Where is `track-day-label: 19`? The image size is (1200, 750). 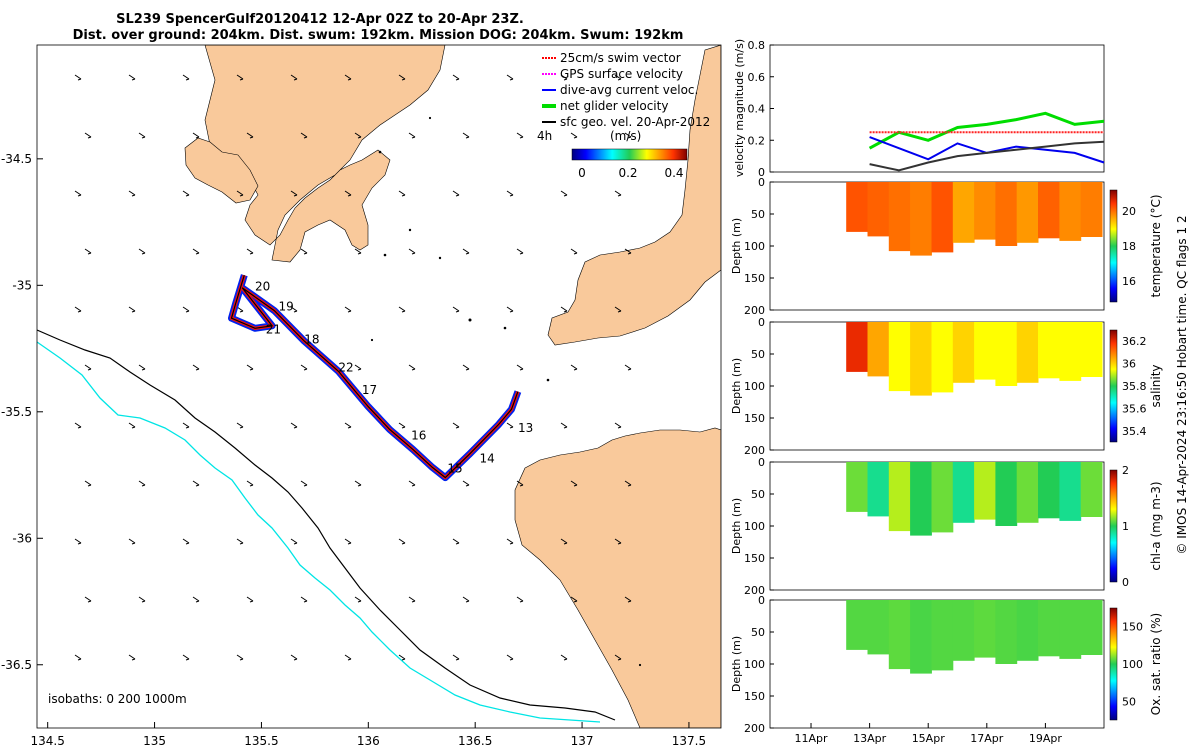 track-day-label: 19 is located at coordinates (286, 307).